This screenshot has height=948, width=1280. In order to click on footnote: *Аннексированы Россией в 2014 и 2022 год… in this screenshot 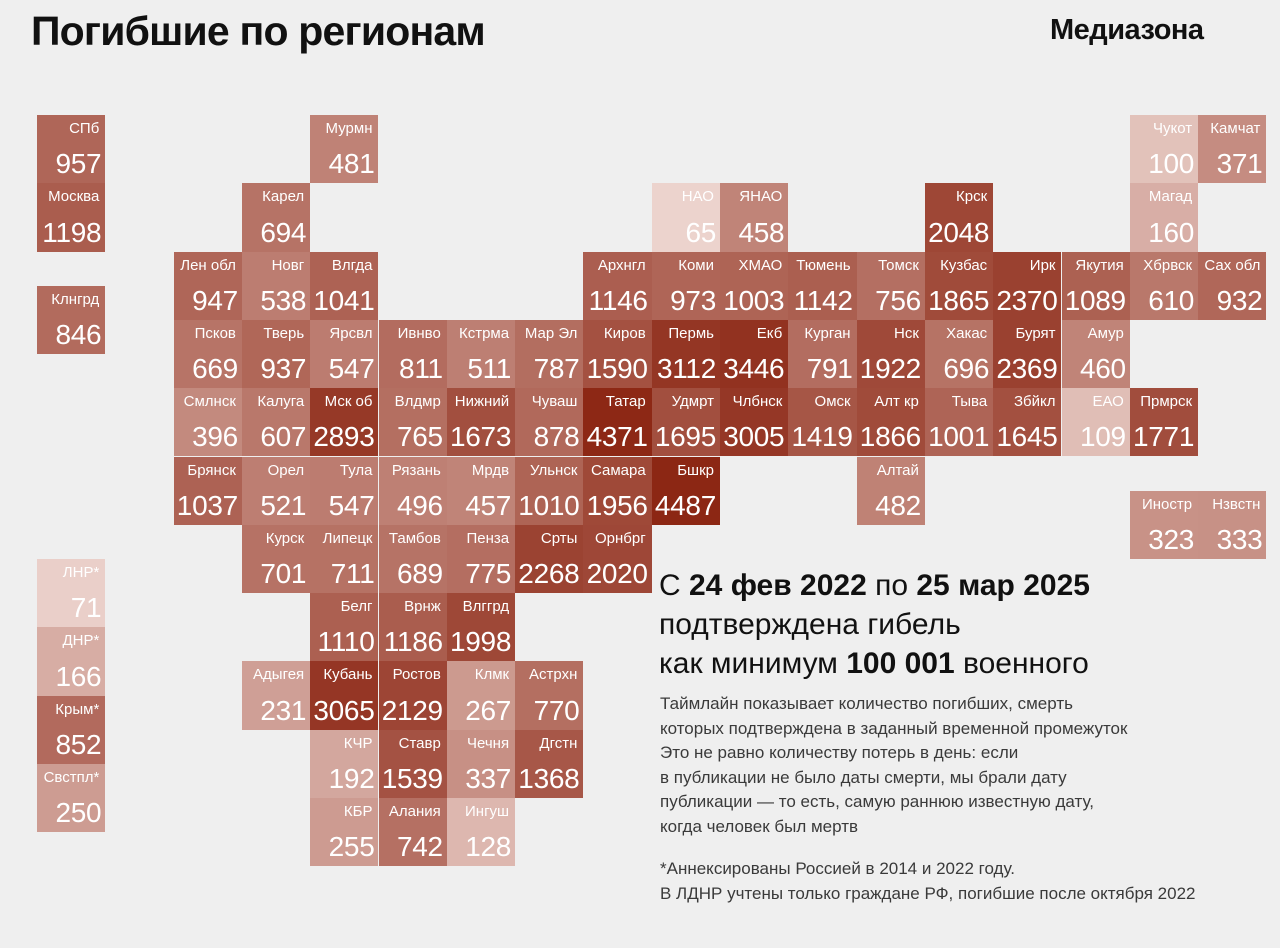, I will do `click(928, 881)`.